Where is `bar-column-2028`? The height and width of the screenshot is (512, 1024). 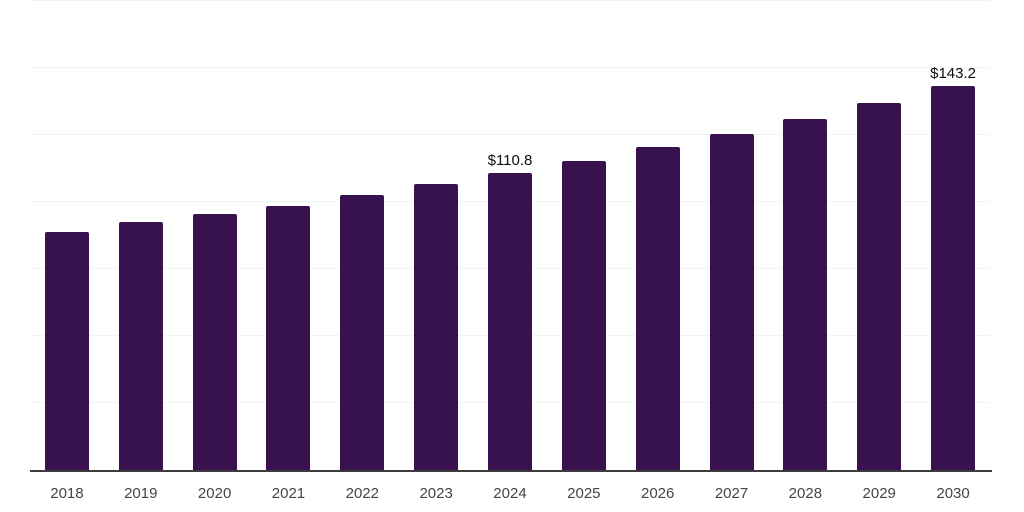 bar-column-2028 is located at coordinates (805, 235).